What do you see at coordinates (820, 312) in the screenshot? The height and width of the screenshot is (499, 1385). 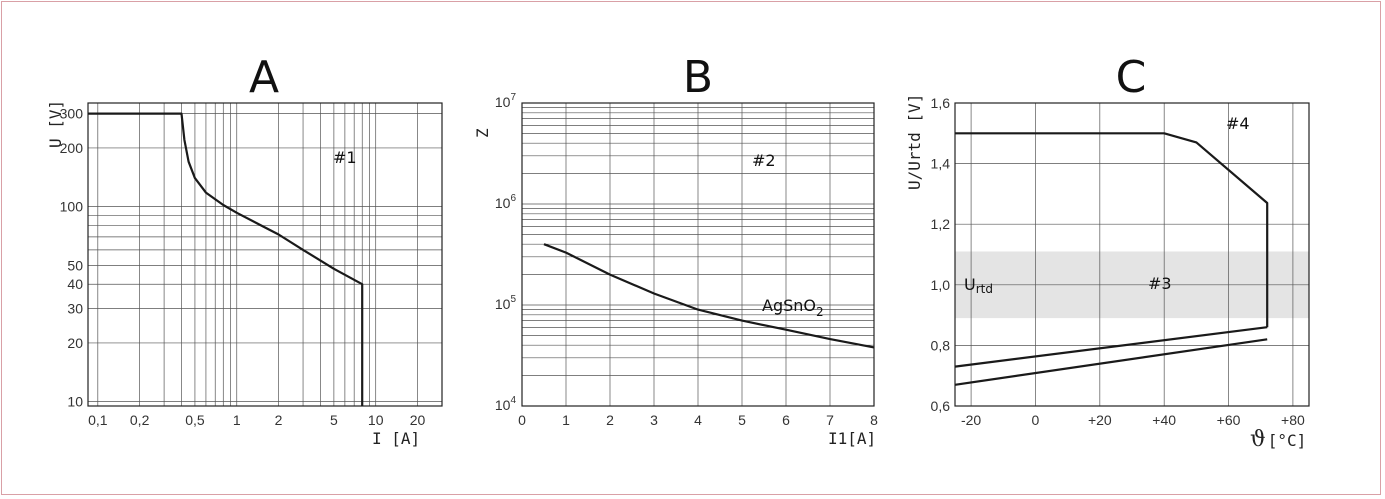 I see `panel-b-series-label-sub: 2` at bounding box center [820, 312].